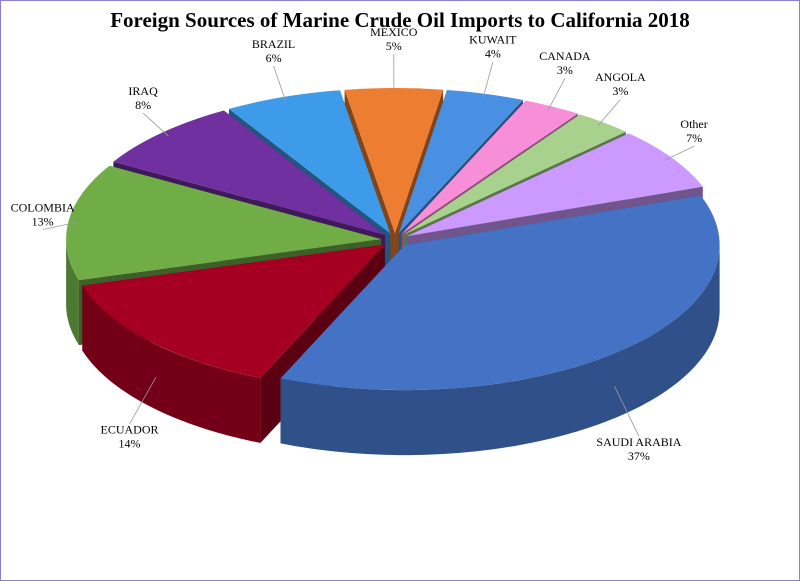 This screenshot has width=800, height=581. Describe the element at coordinates (394, 32) in the screenshot. I see `slice-label: MEXICO` at that location.